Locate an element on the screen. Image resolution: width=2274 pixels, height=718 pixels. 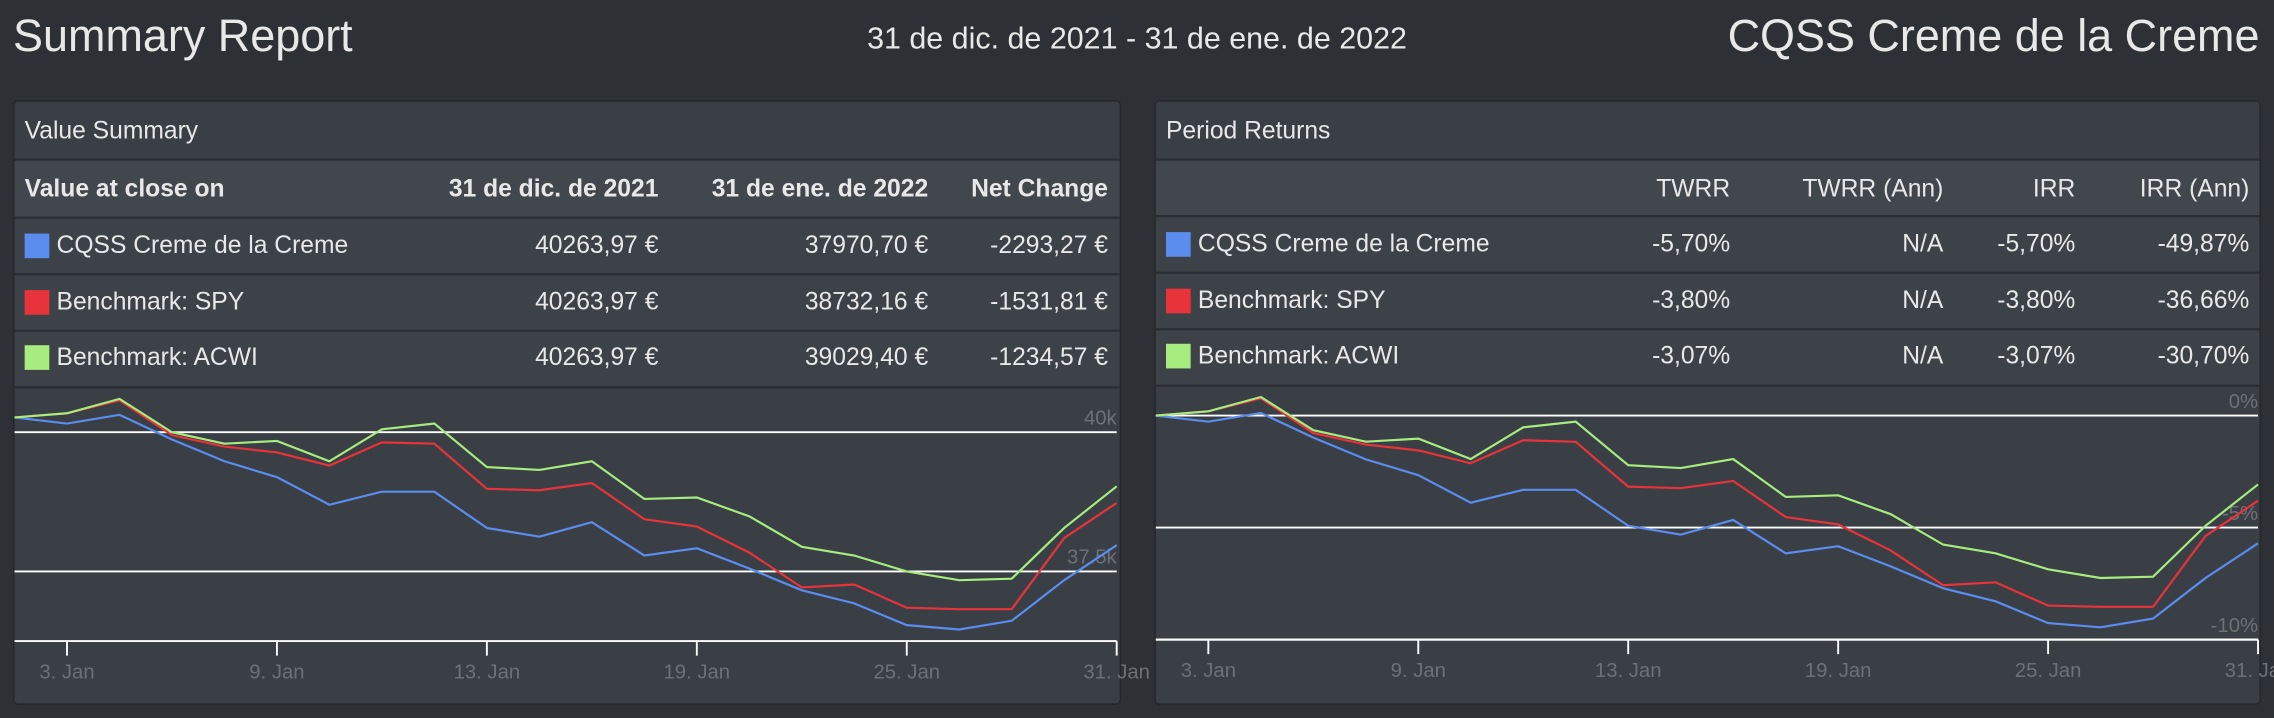
column-header: TWRR (Ann) is located at coordinates (1872, 189).